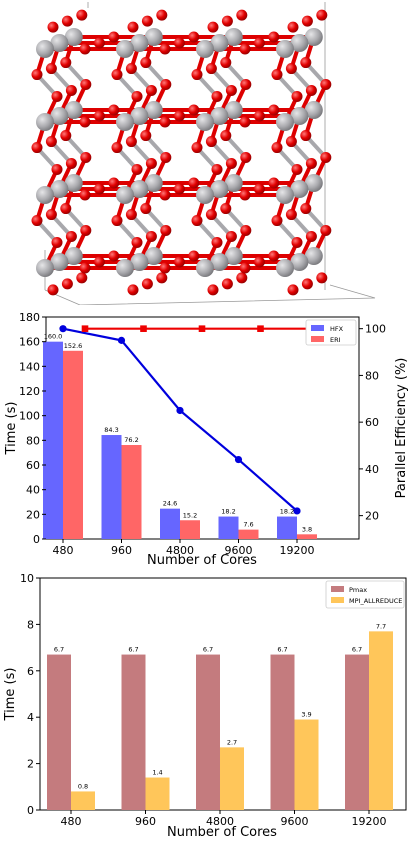 Image resolution: width=415 pixels, height=845 pixels. What do you see at coordinates (121, 550) in the screenshot?
I see `chart1-x-tick-label: 960` at bounding box center [121, 550].